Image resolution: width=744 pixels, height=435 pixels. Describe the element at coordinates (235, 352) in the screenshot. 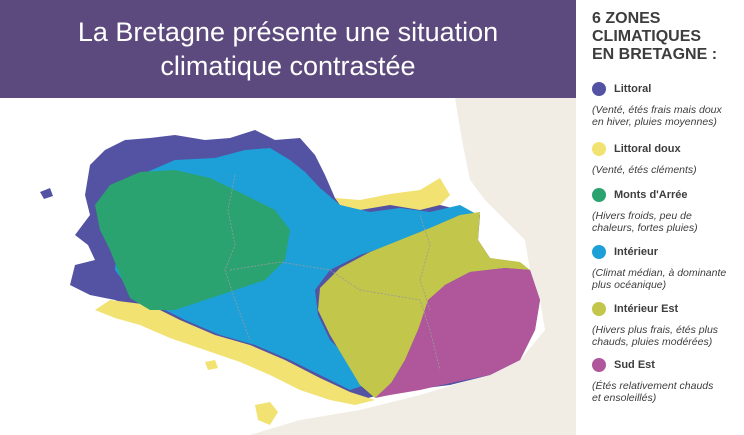

I see `zone-littoral-doux-south` at that location.